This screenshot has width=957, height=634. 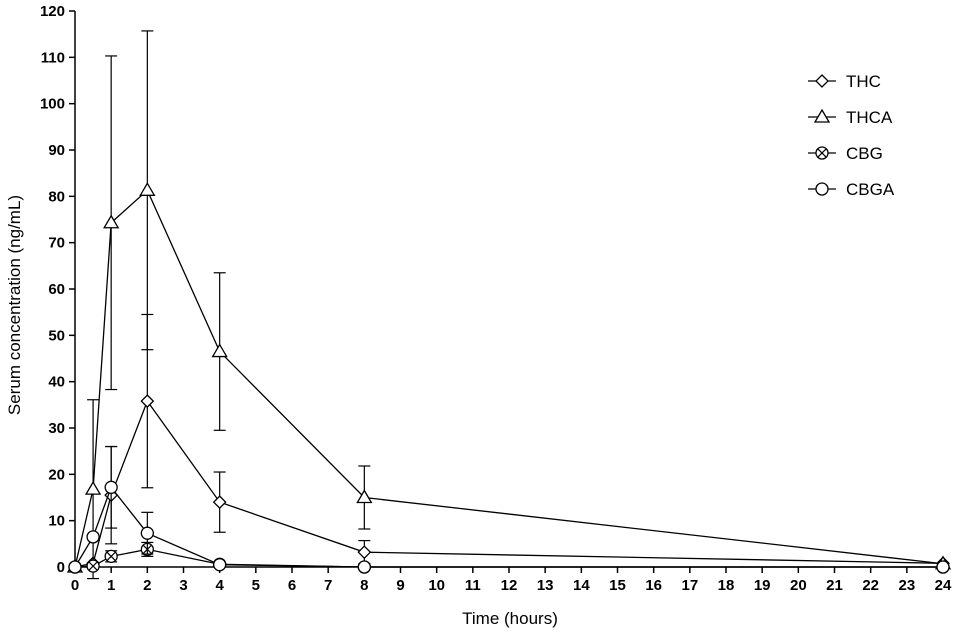 What do you see at coordinates (61, 567) in the screenshot?
I see `y-tick-label: 0` at bounding box center [61, 567].